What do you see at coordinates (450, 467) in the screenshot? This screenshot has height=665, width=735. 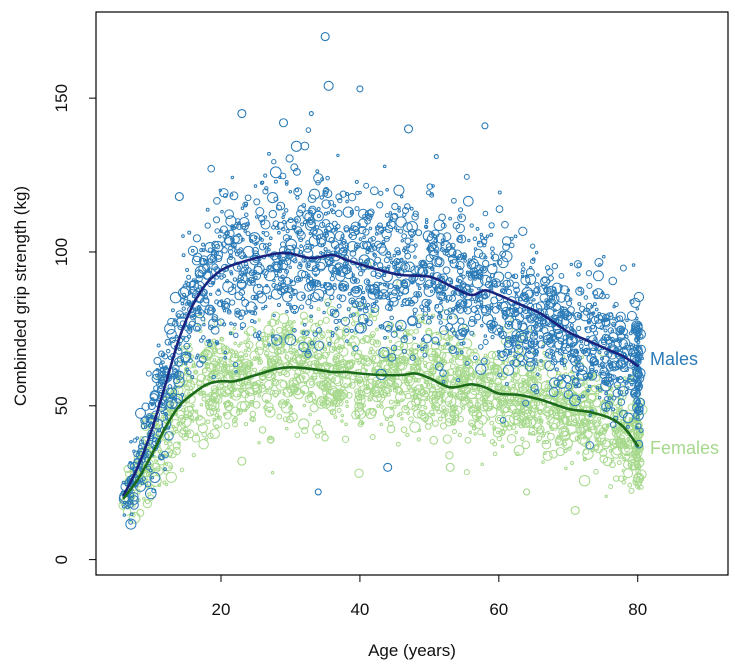 I see `female-outlier-point` at bounding box center [450, 467].